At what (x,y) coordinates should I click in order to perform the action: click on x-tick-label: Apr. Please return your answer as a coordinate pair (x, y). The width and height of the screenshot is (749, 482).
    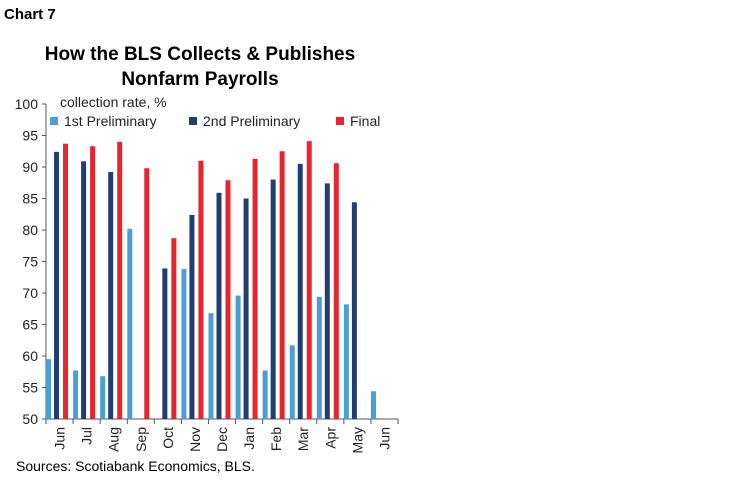
    Looking at the image, I should click on (330, 438).